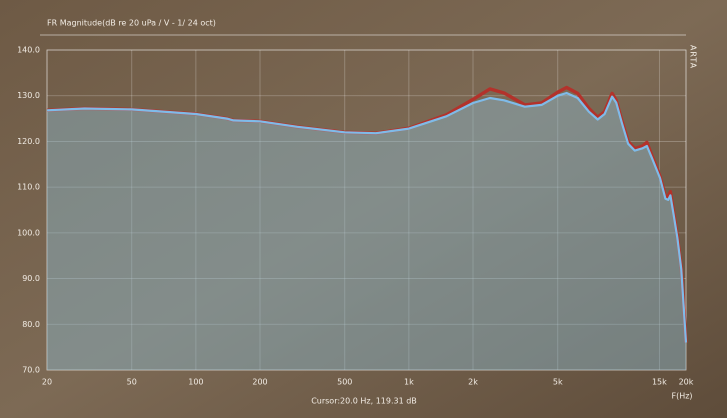 This screenshot has width=727, height=418. What do you see at coordinates (31, 324) in the screenshot?
I see `y-tick-label: 80.0` at bounding box center [31, 324].